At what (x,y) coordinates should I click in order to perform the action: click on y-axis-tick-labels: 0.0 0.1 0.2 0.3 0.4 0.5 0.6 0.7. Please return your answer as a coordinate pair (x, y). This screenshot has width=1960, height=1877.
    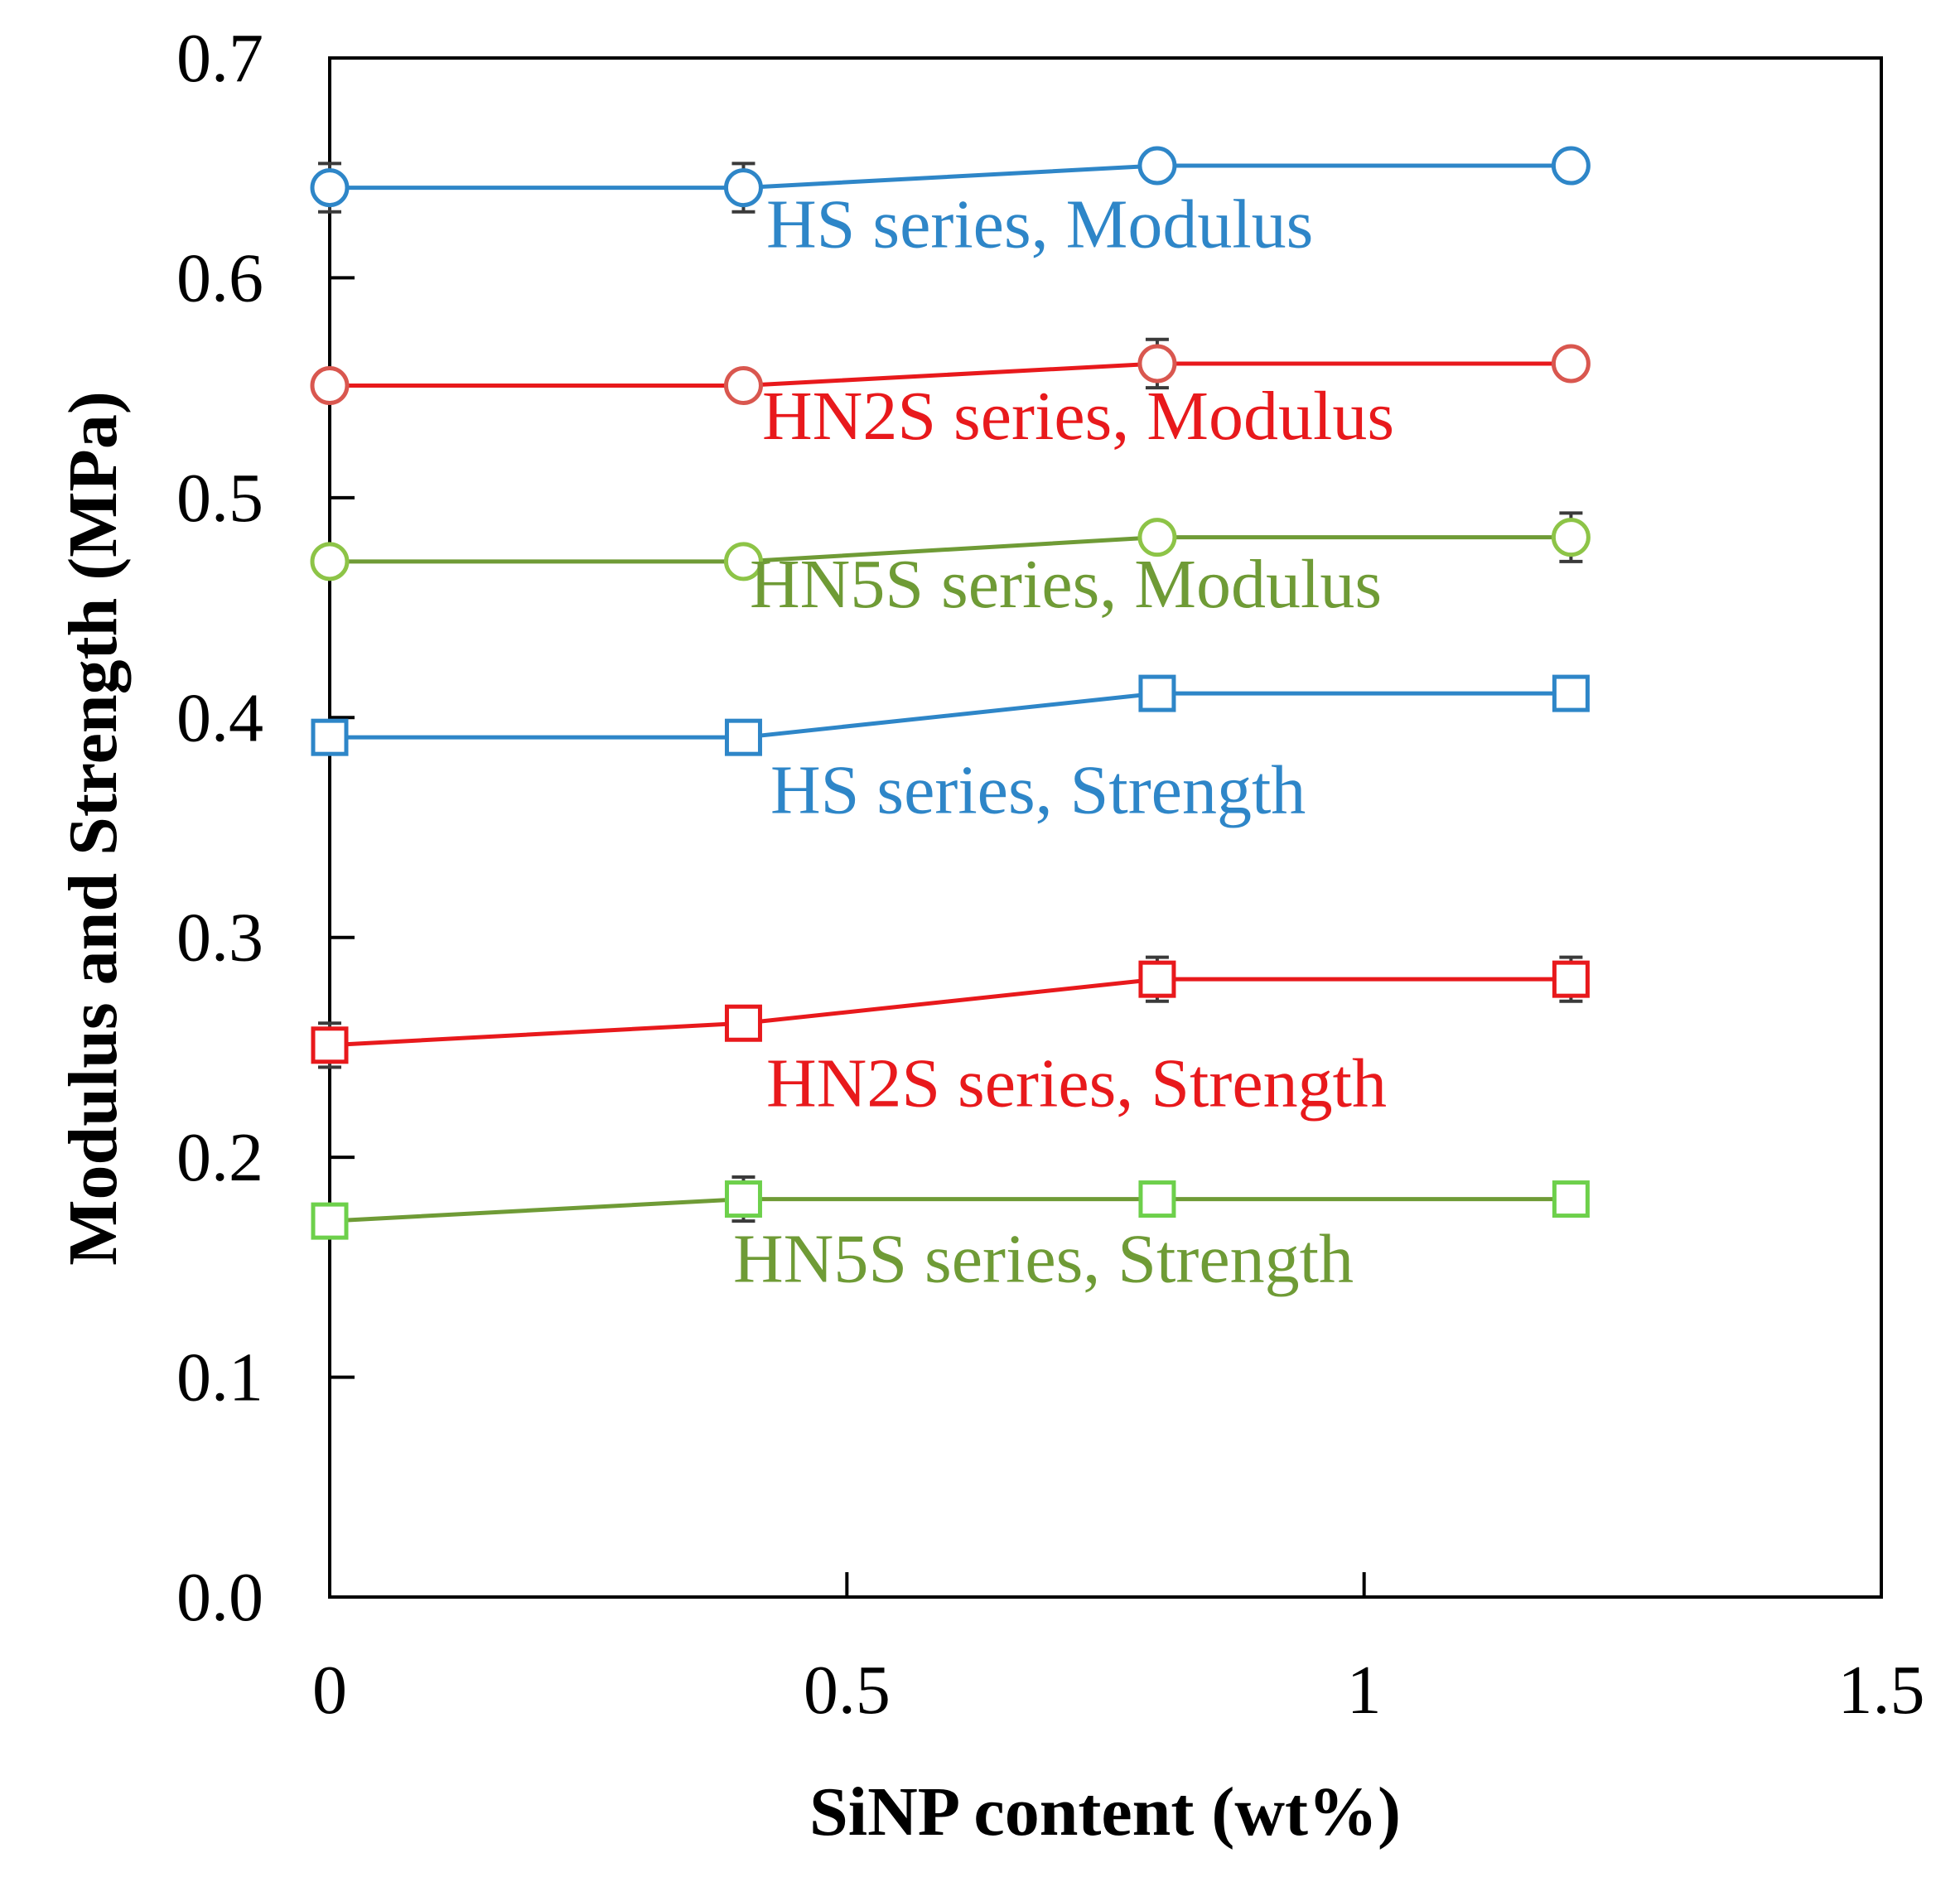
    Looking at the image, I should click on (219, 828).